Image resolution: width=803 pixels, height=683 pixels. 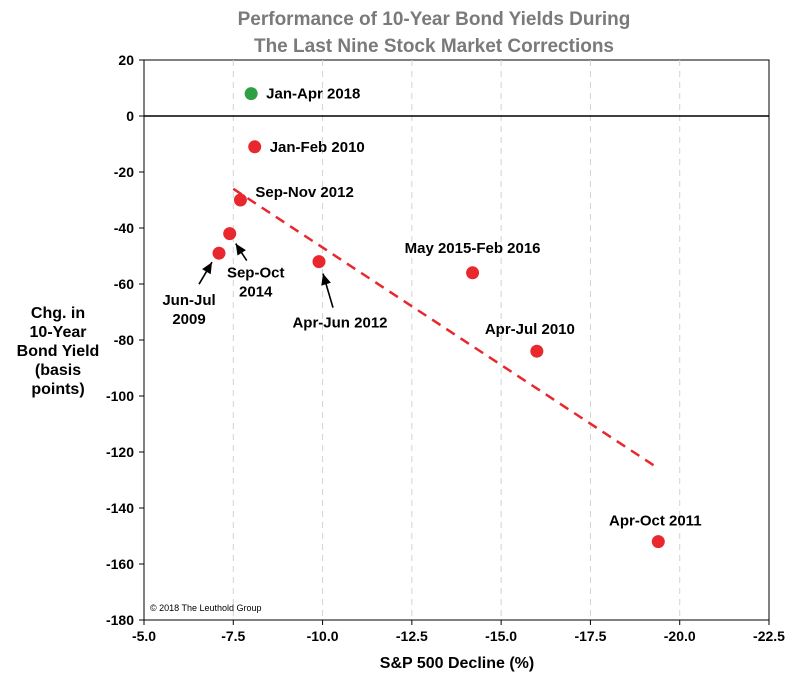 What do you see at coordinates (434, 46) in the screenshot?
I see `chart-title-line-2: The Last Nine Stock Market Corrections` at bounding box center [434, 46].